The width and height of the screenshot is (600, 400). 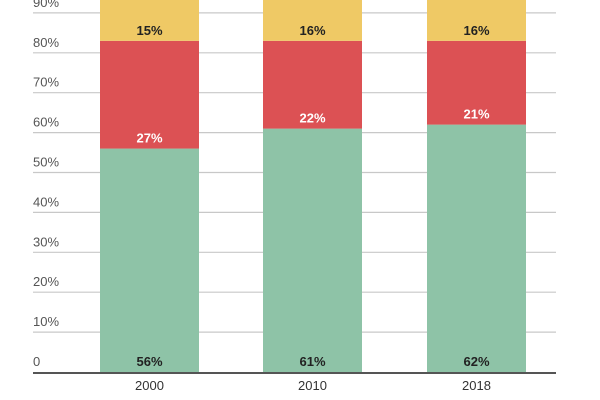 I want to click on x-tick-label: 2000, so click(x=149, y=385).